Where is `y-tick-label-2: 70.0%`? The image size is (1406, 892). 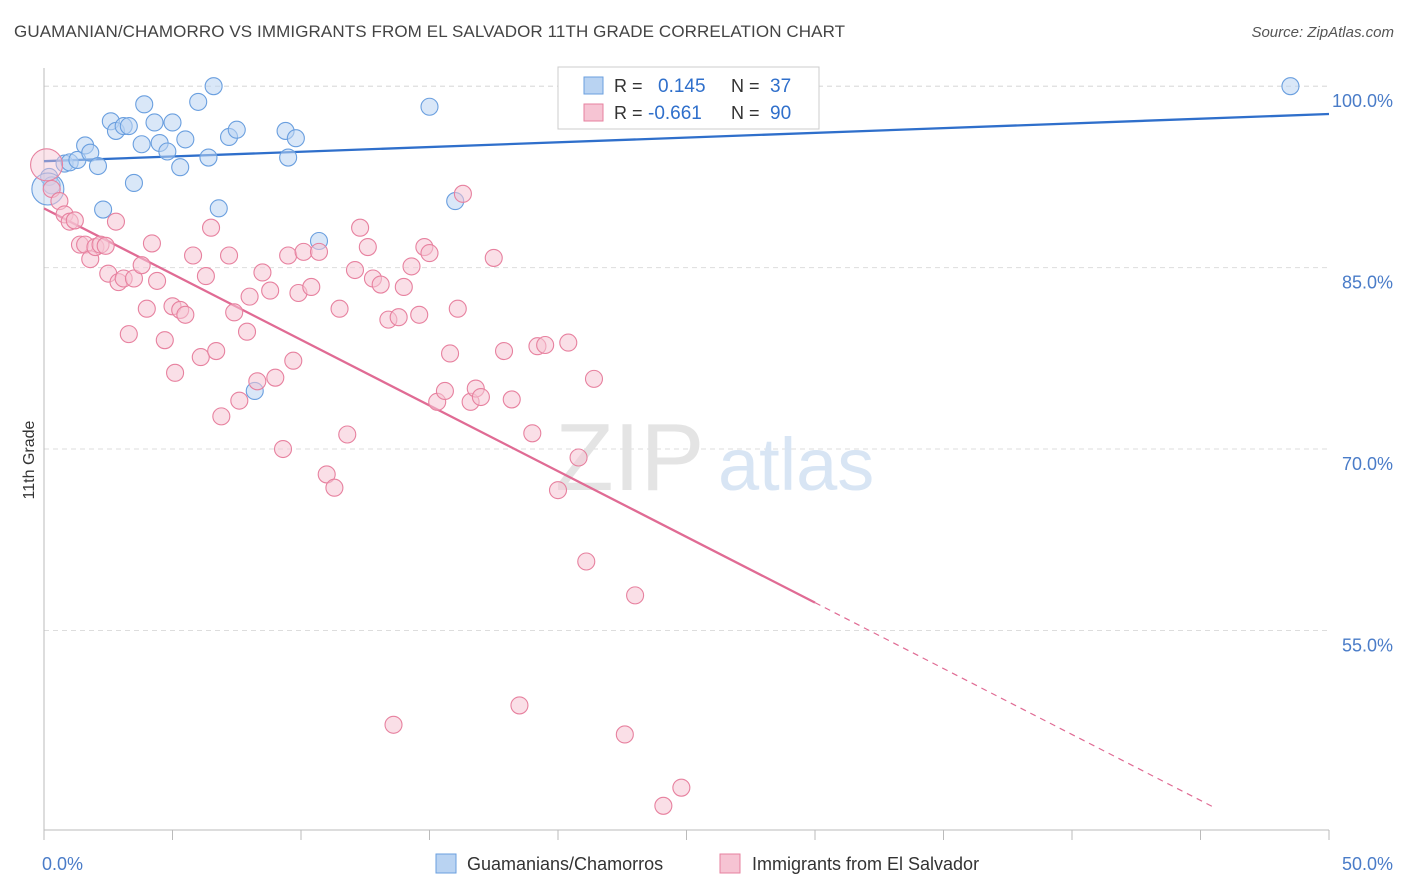 y-tick-label-2: 70.0% is located at coordinates (1367, 464).